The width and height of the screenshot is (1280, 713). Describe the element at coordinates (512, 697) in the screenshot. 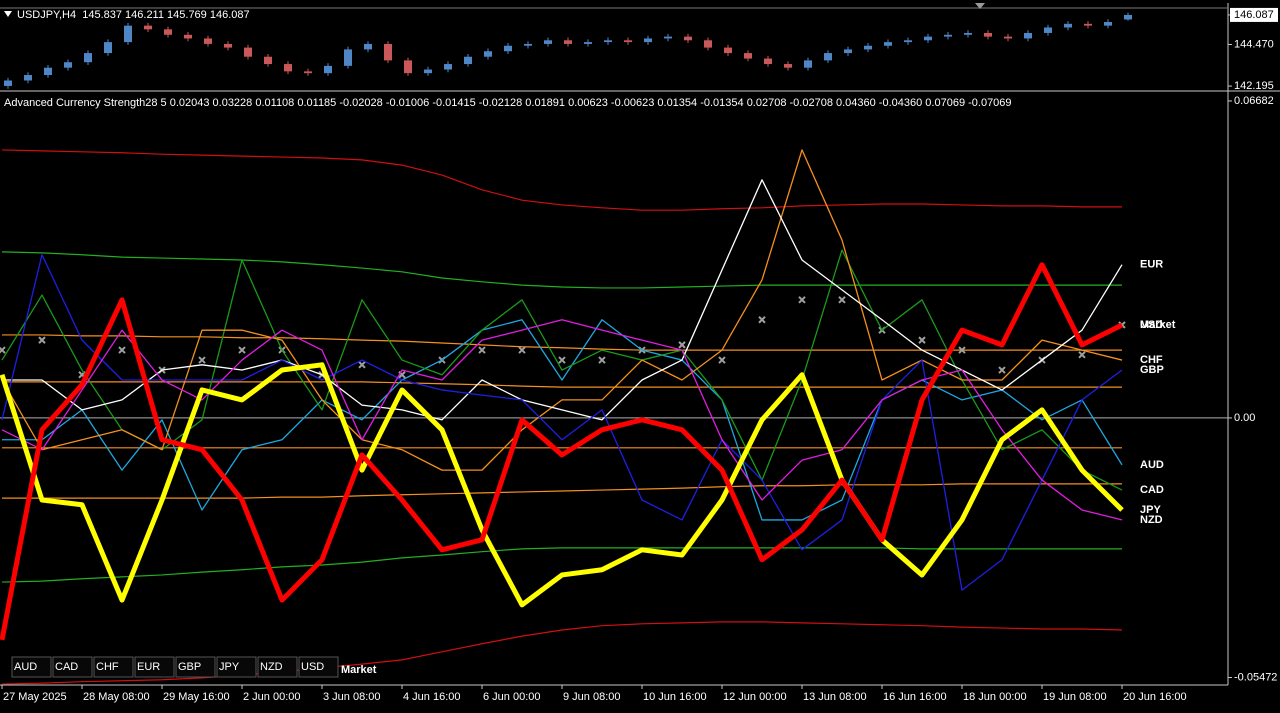

I see `x-tick-label: 6 Jun 00:00` at that location.